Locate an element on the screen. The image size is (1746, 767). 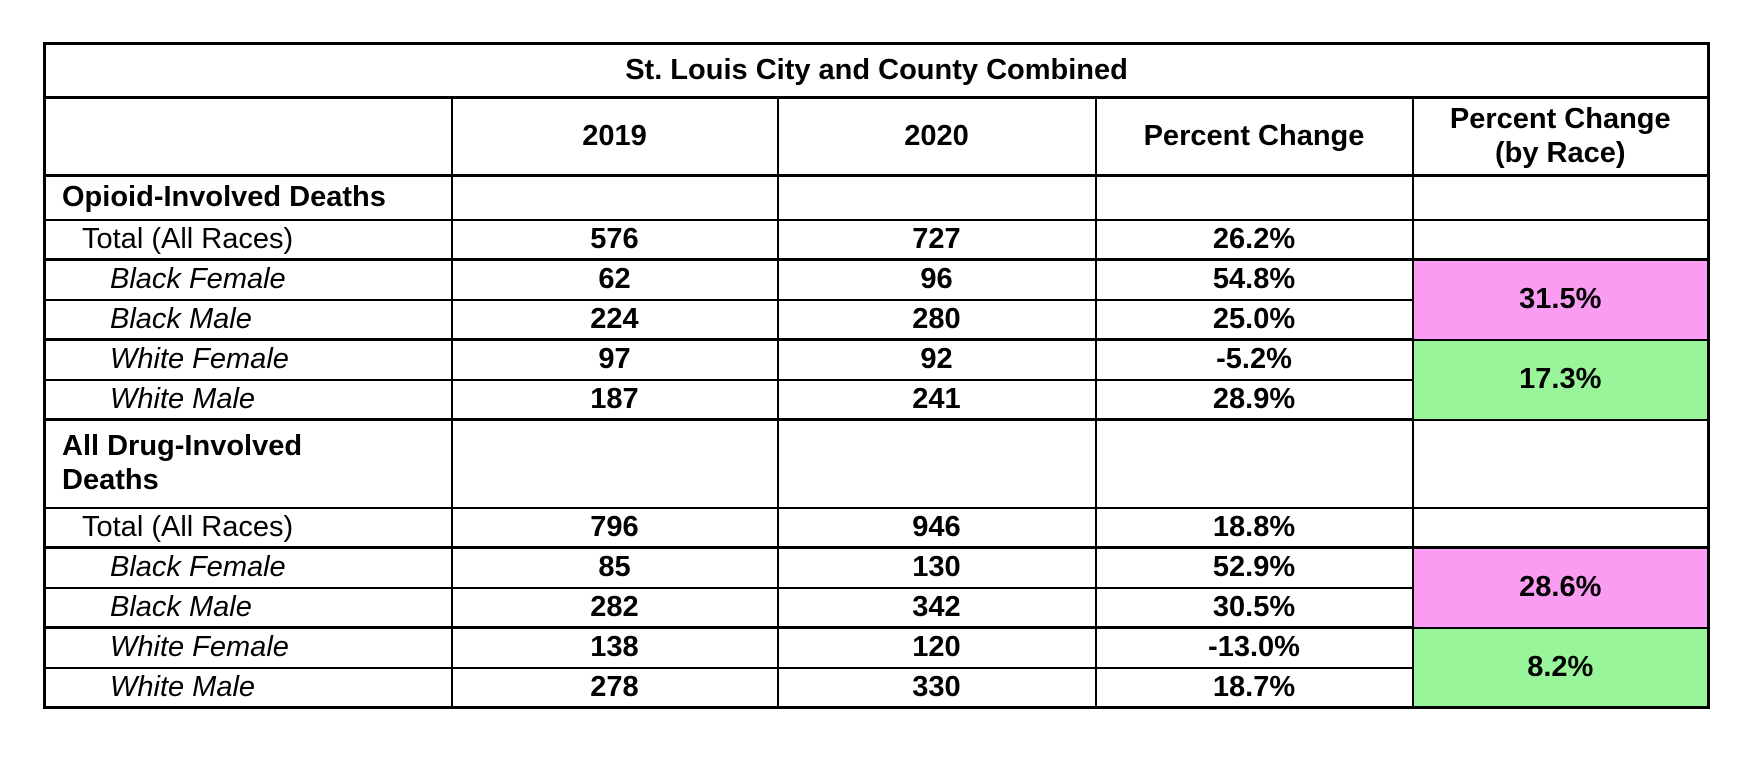
section-header-all-drug: All Drug-Involved Deaths is located at coordinates (248, 463).